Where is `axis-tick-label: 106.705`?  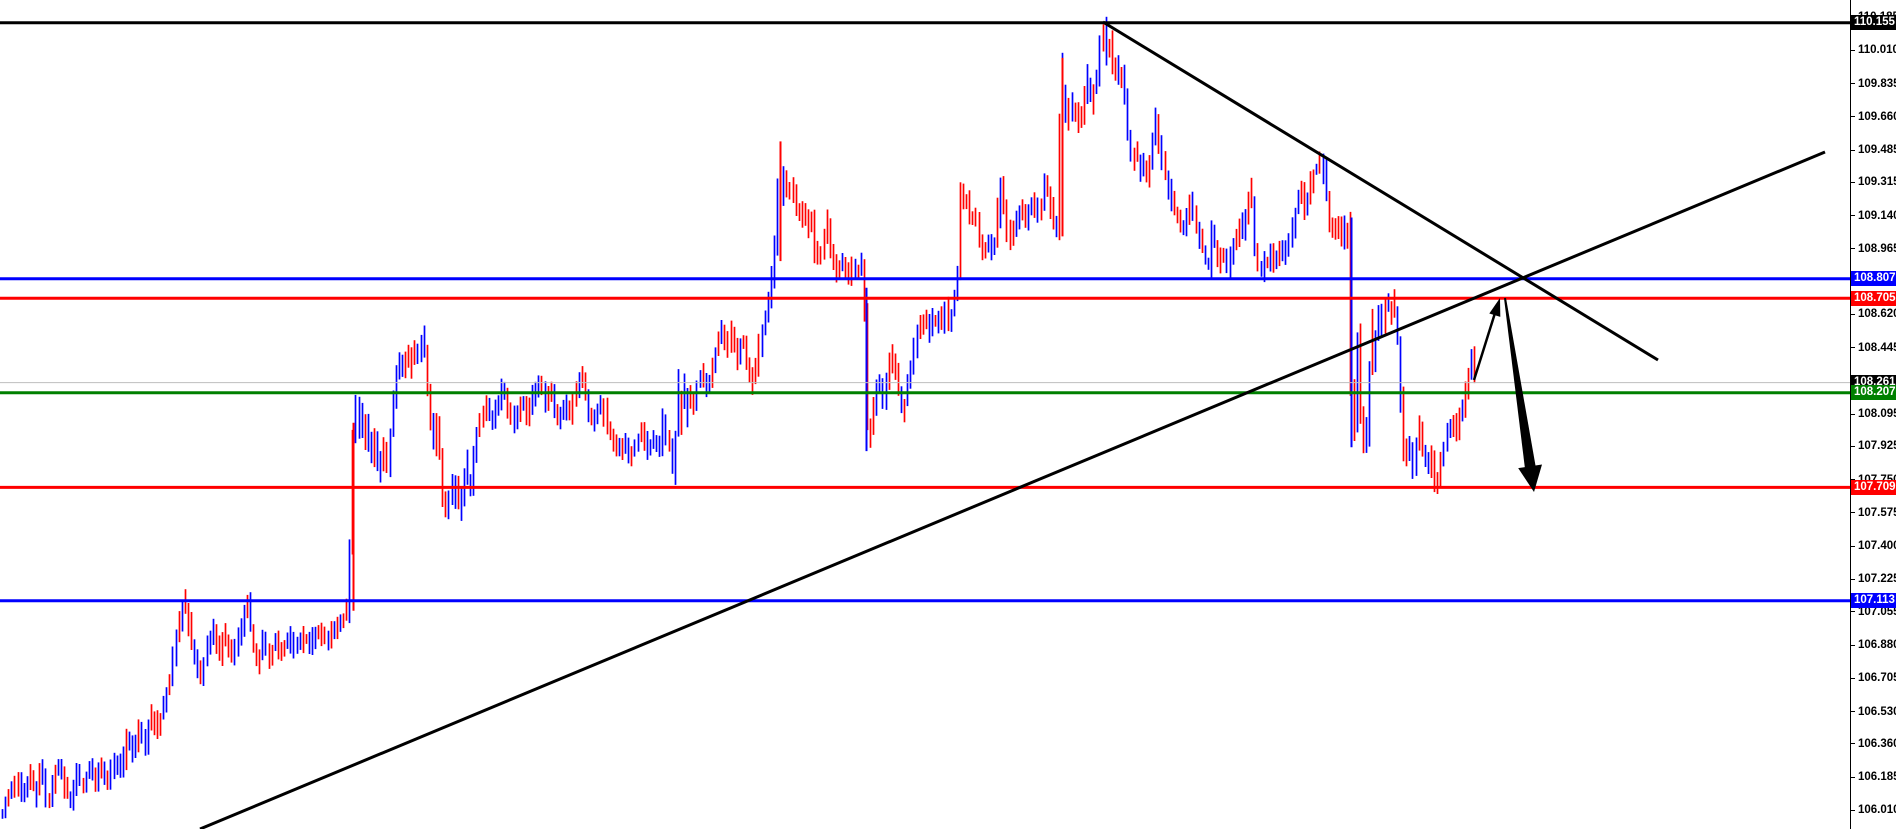 axis-tick-label: 106.705 is located at coordinates (1877, 678).